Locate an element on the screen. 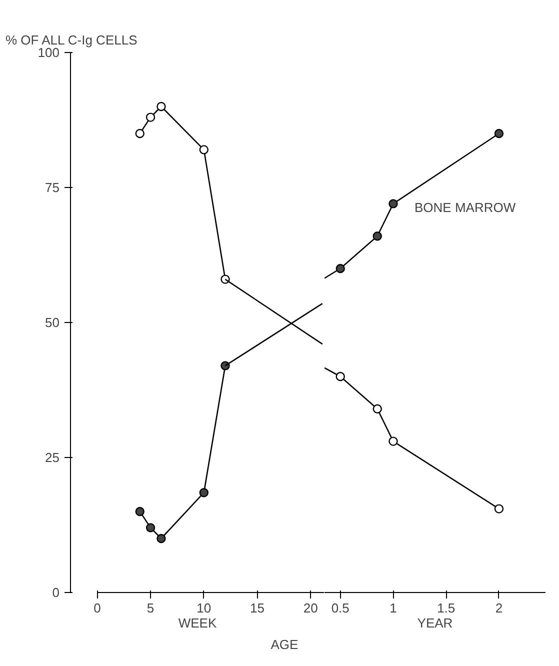 This screenshot has width=559, height=666. x-axis-title: YEAR is located at coordinates (435, 623).